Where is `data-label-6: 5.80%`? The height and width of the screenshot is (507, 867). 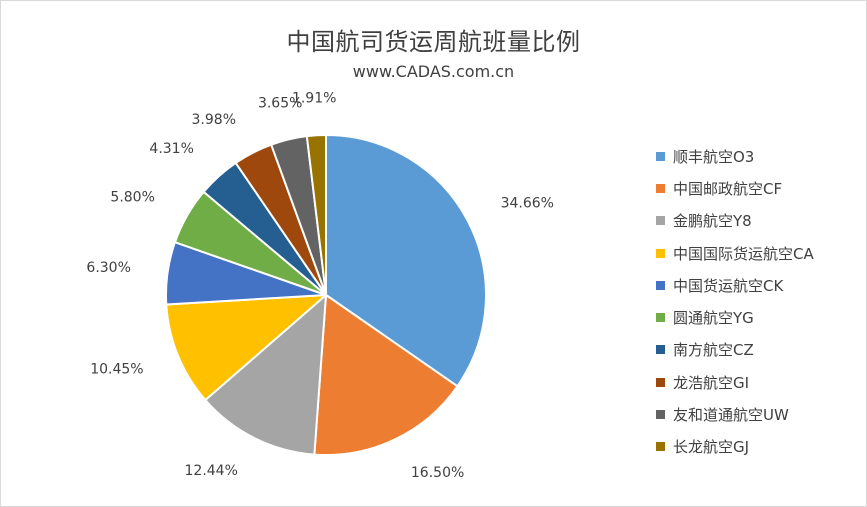 data-label-6: 5.80% is located at coordinates (132, 197).